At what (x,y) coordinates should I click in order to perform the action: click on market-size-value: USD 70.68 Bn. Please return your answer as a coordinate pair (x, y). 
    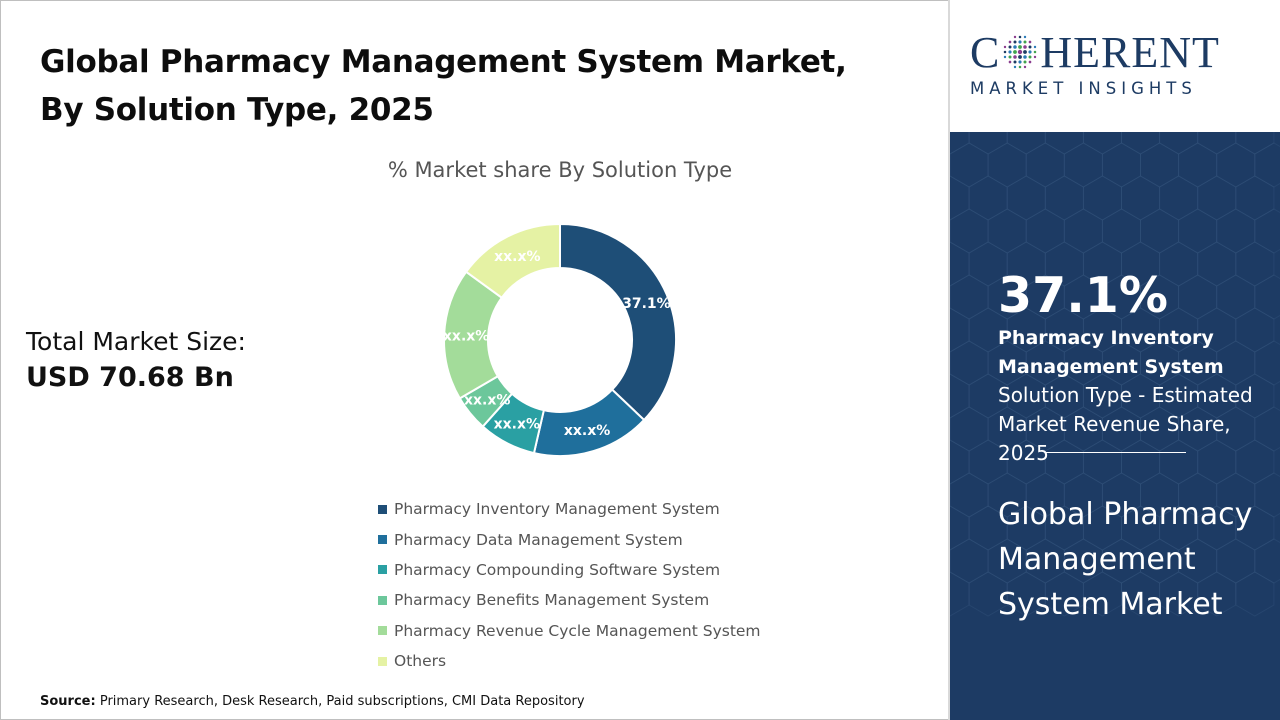
    Looking at the image, I should click on (130, 377).